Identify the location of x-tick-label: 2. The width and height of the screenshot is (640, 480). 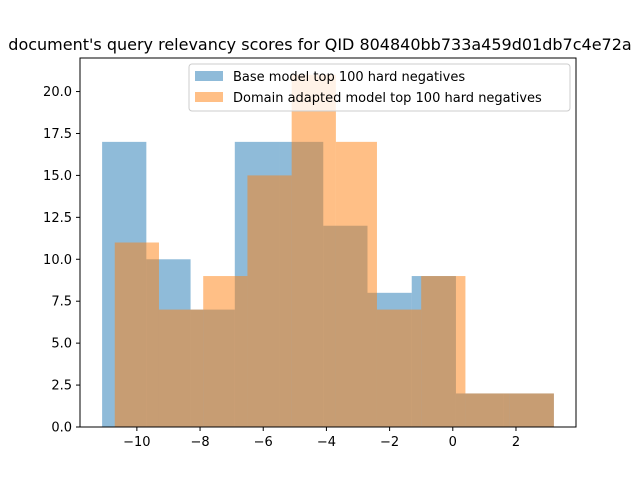
(516, 442).